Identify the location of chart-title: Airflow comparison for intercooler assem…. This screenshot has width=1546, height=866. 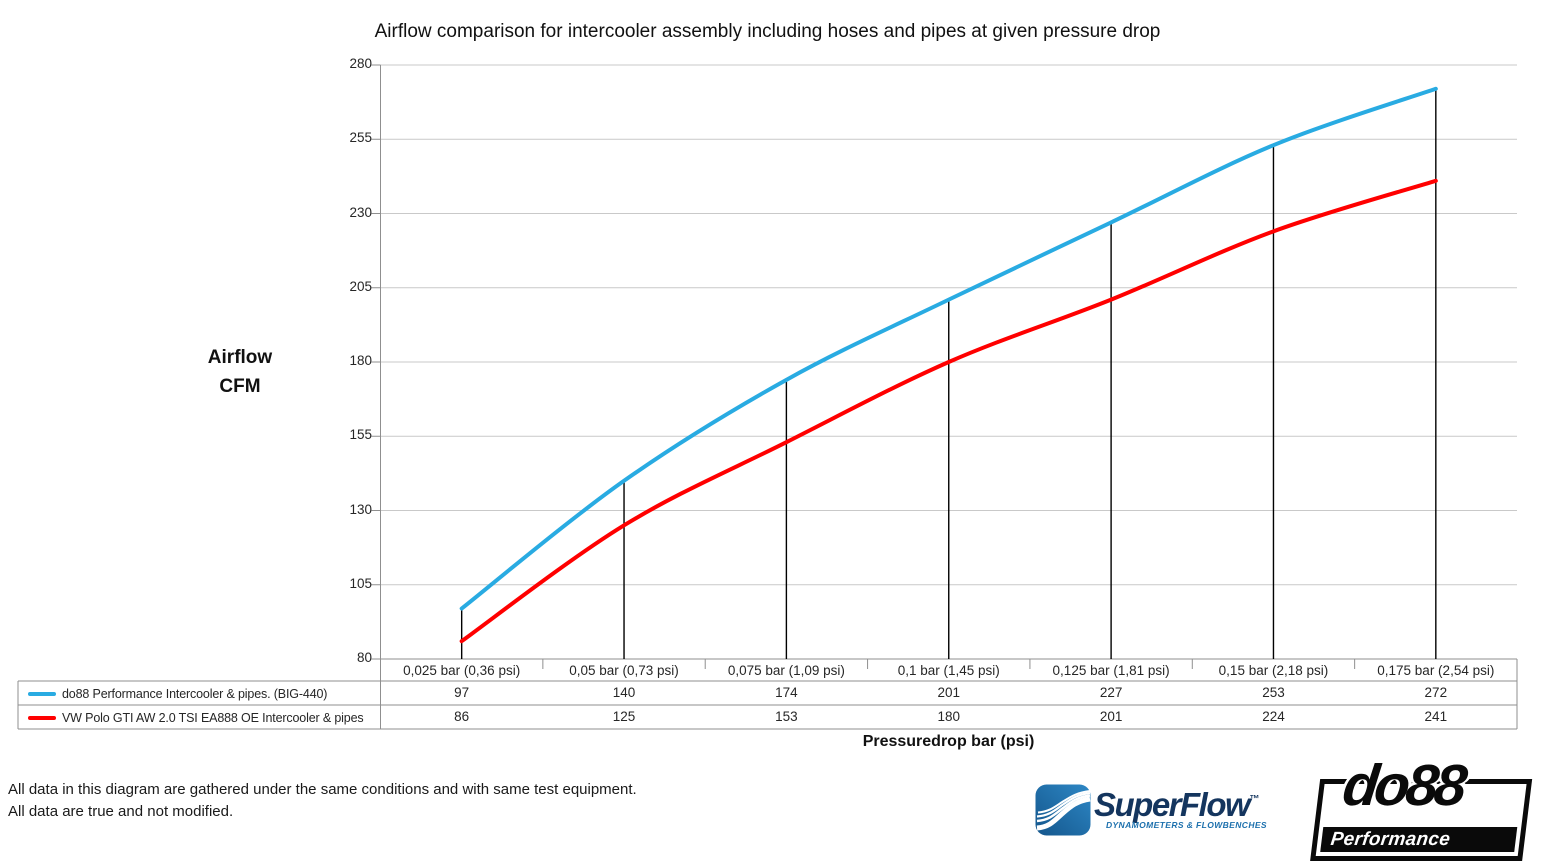
(767, 31).